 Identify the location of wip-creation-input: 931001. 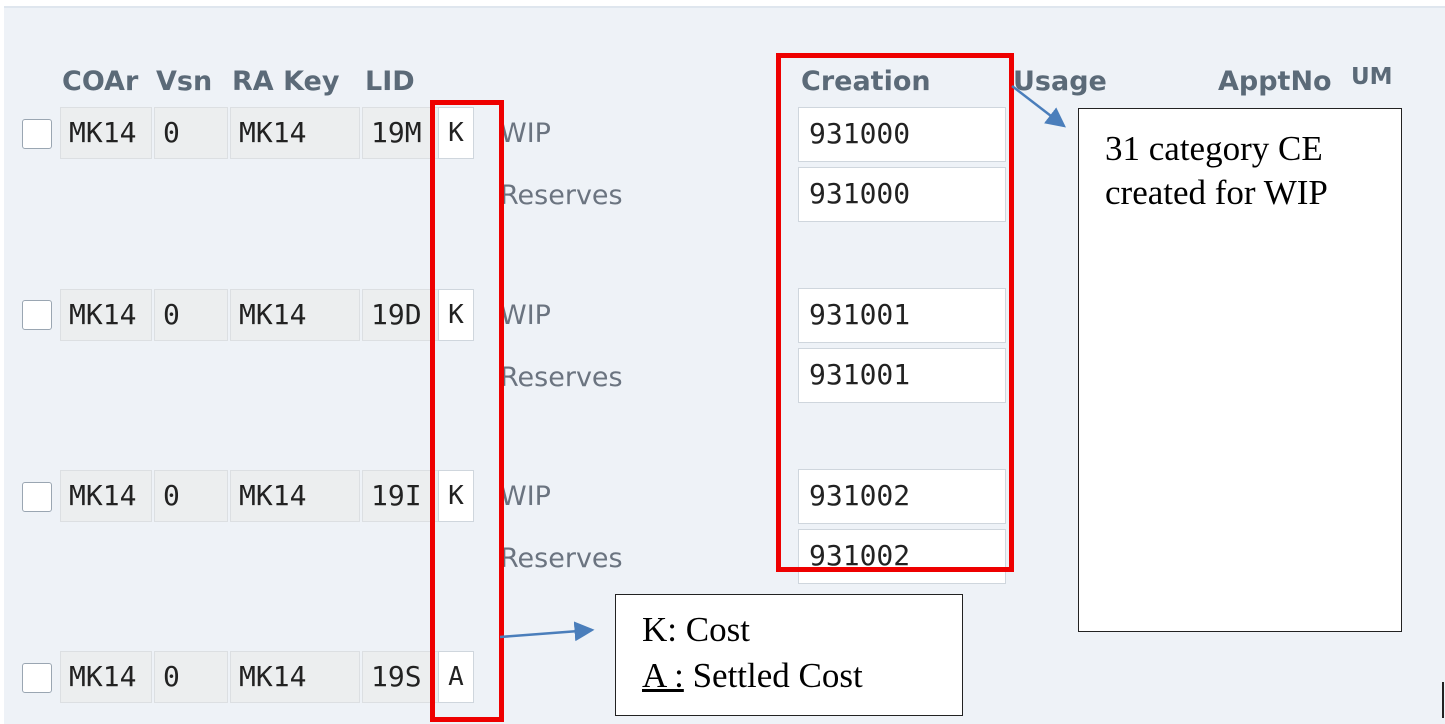
(902, 315).